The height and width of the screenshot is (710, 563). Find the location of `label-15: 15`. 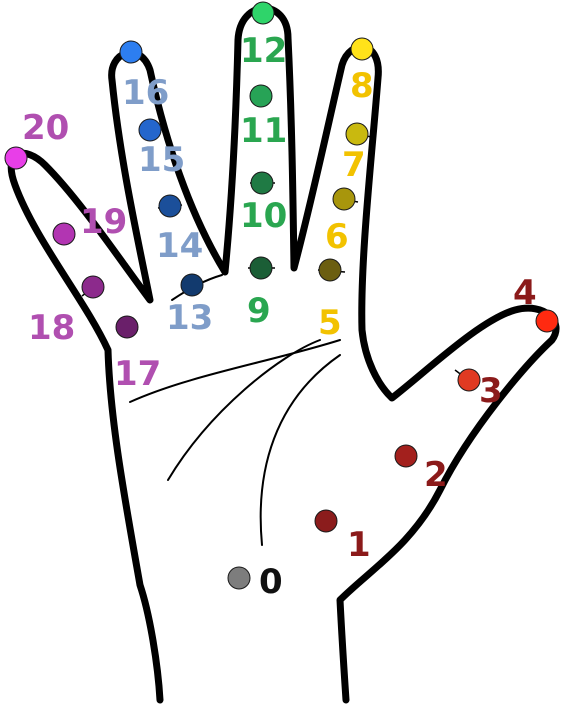

label-15: 15 is located at coordinates (161, 160).